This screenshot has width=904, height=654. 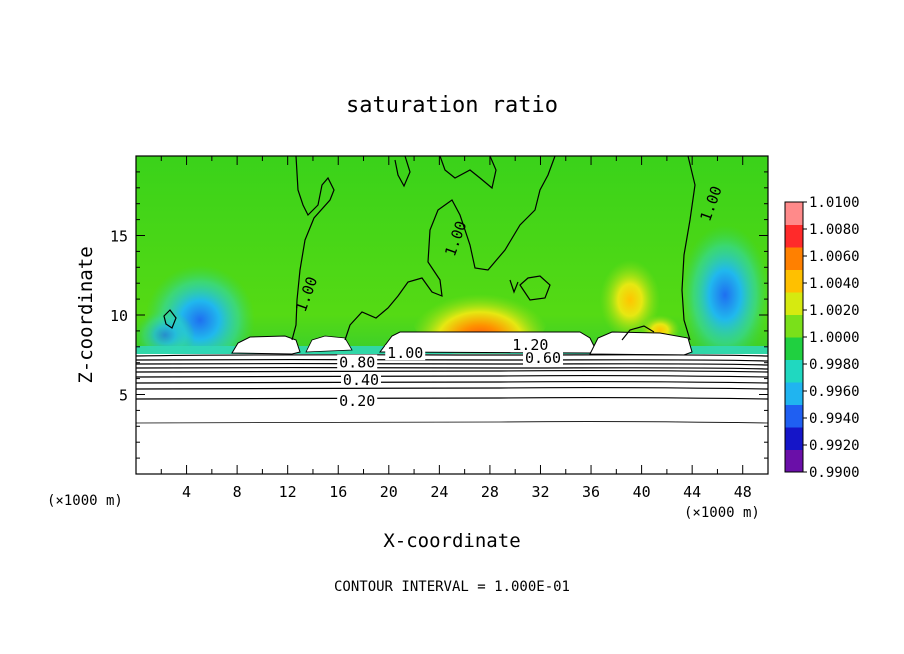 What do you see at coordinates (834, 446) in the screenshot?
I see `colorbar-tick-label: 0.9920` at bounding box center [834, 446].